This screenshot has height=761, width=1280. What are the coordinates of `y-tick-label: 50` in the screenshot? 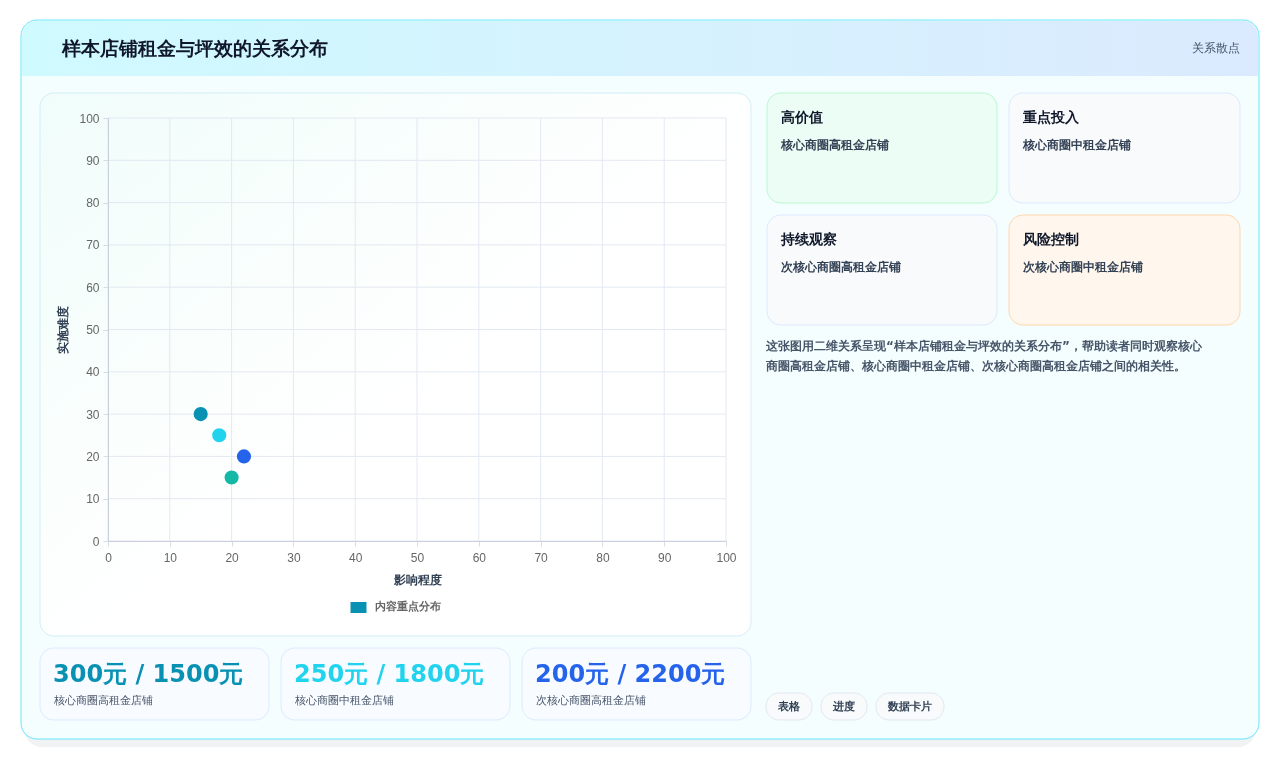 It's located at (93, 330).